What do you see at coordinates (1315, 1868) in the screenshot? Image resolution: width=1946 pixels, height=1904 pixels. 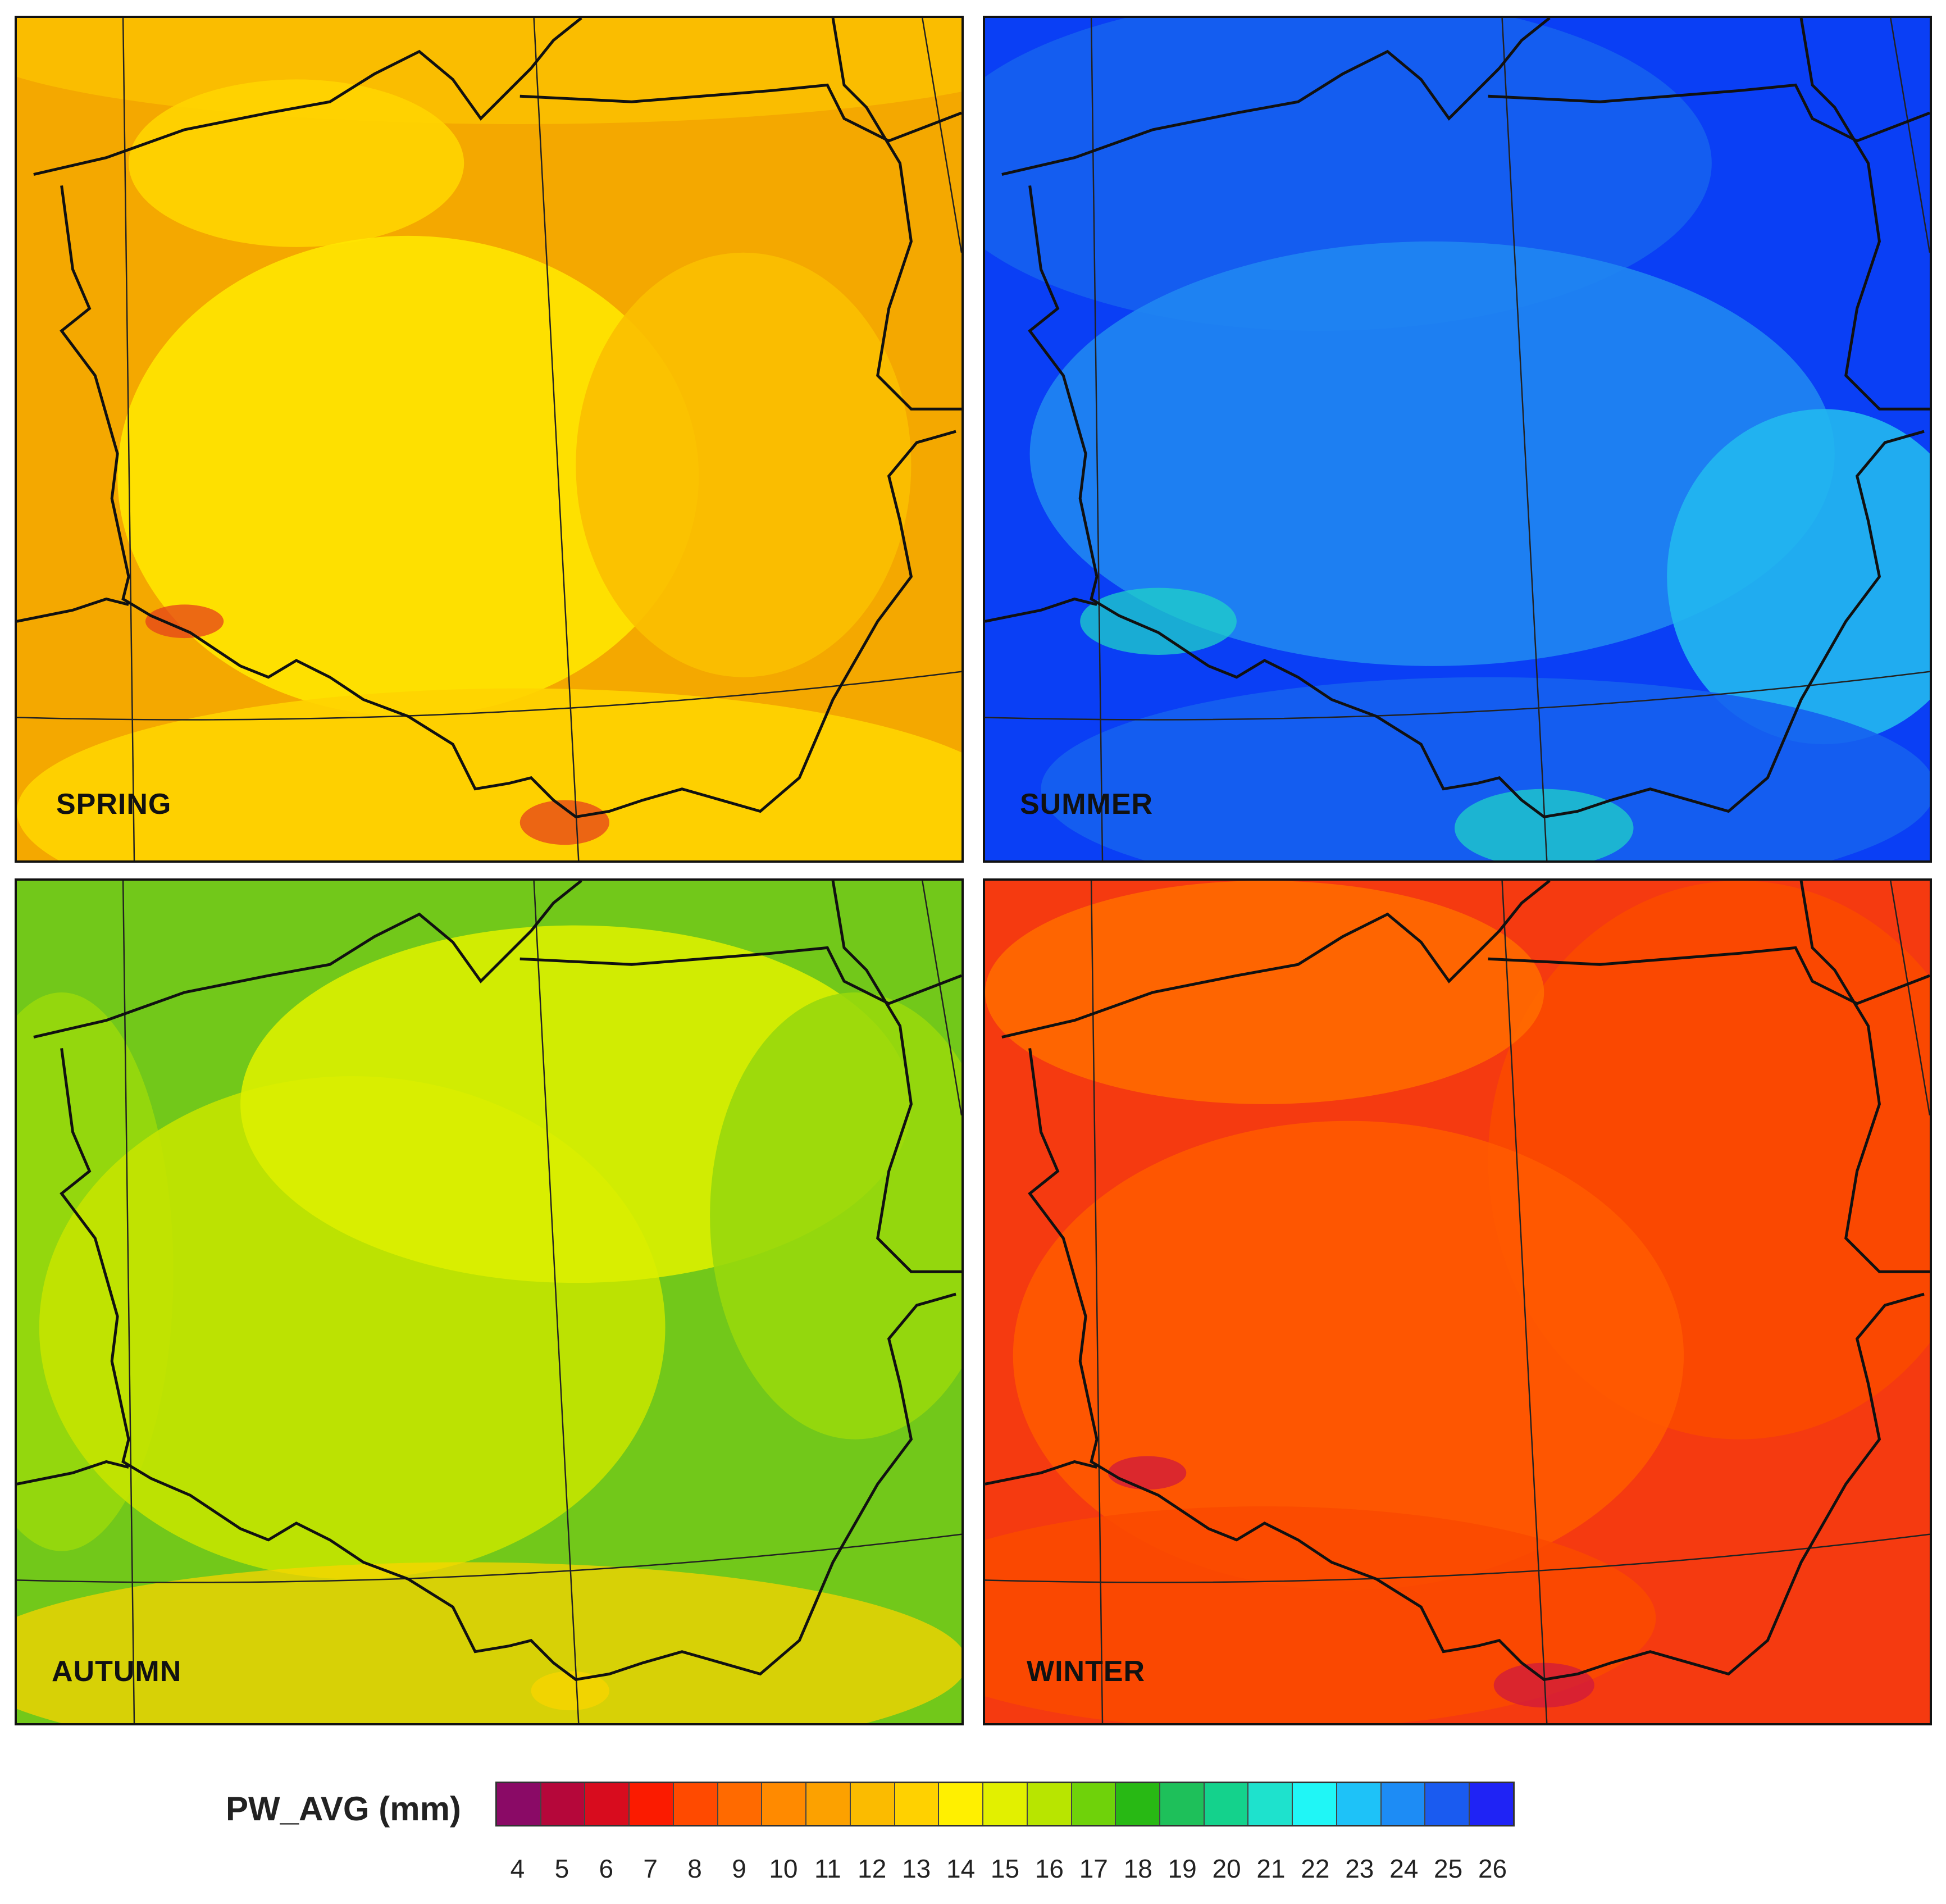 I see `legend-tick-label: 22` at bounding box center [1315, 1868].